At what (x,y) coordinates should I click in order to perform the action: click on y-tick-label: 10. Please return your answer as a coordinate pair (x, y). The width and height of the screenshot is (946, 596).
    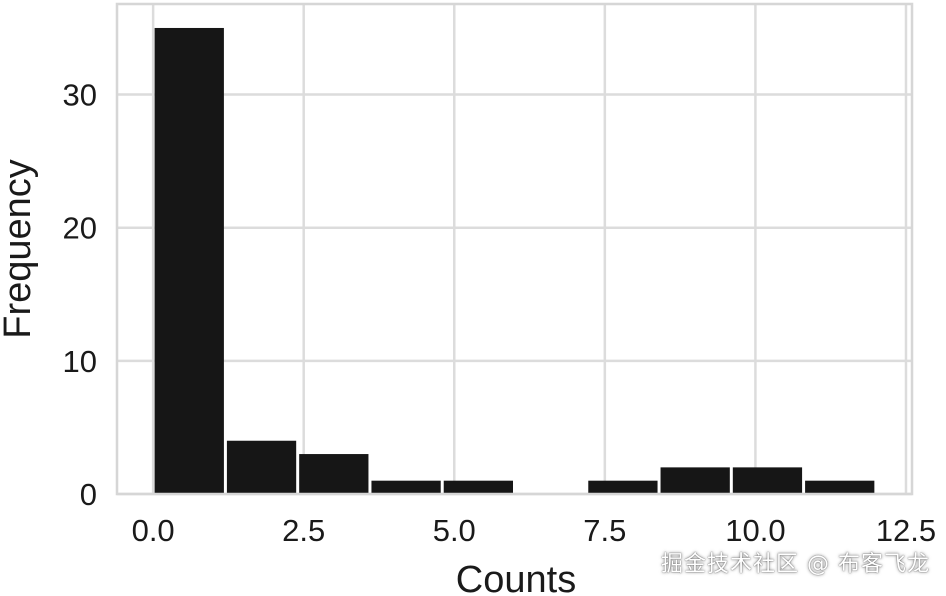
    Looking at the image, I should click on (80, 361).